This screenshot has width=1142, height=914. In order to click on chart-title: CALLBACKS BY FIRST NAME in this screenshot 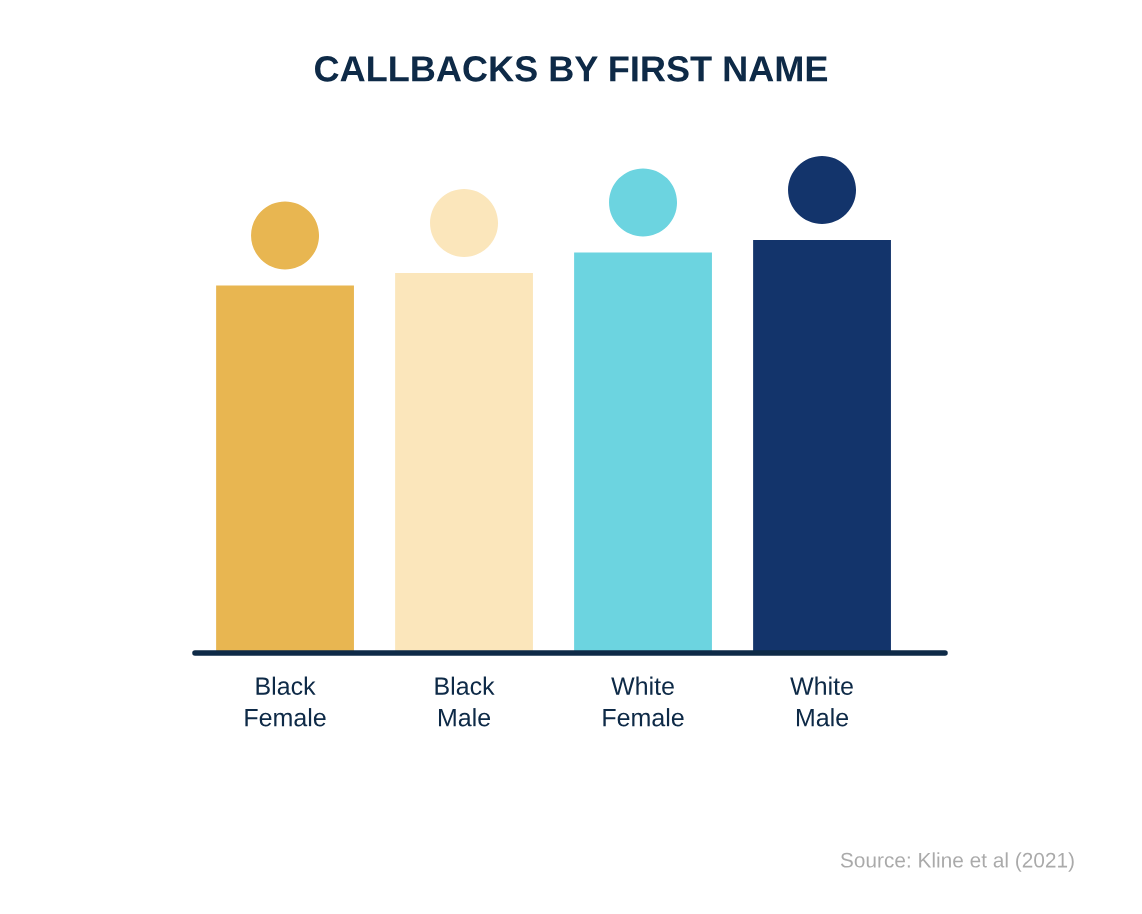, I will do `click(571, 69)`.